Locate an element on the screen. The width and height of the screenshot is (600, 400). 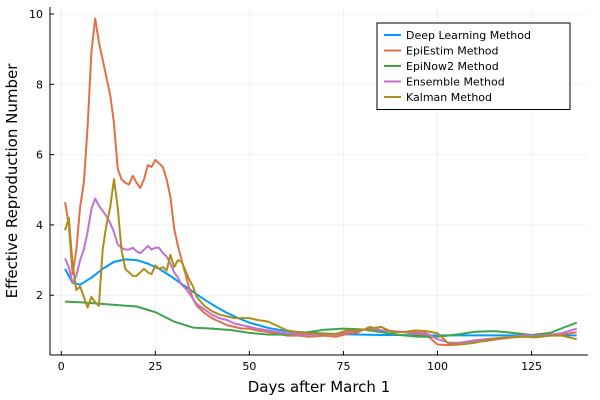
x-tick-label: 0 is located at coordinates (61, 366).